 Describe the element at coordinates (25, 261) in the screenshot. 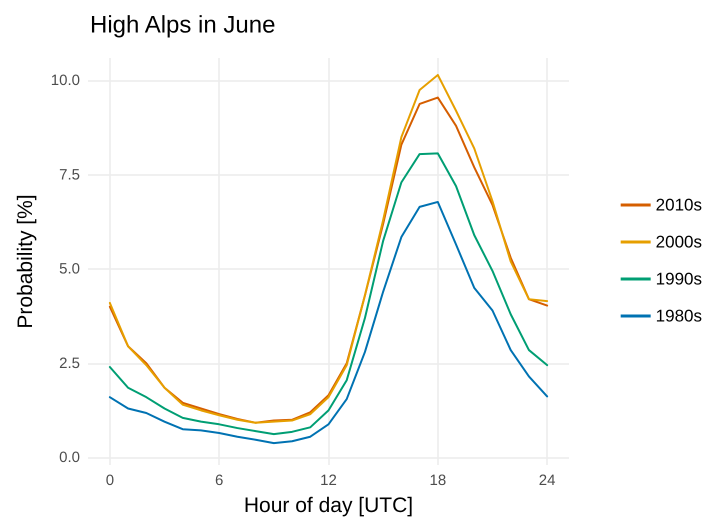

I see `y-axis-title: Probability [%]` at that location.